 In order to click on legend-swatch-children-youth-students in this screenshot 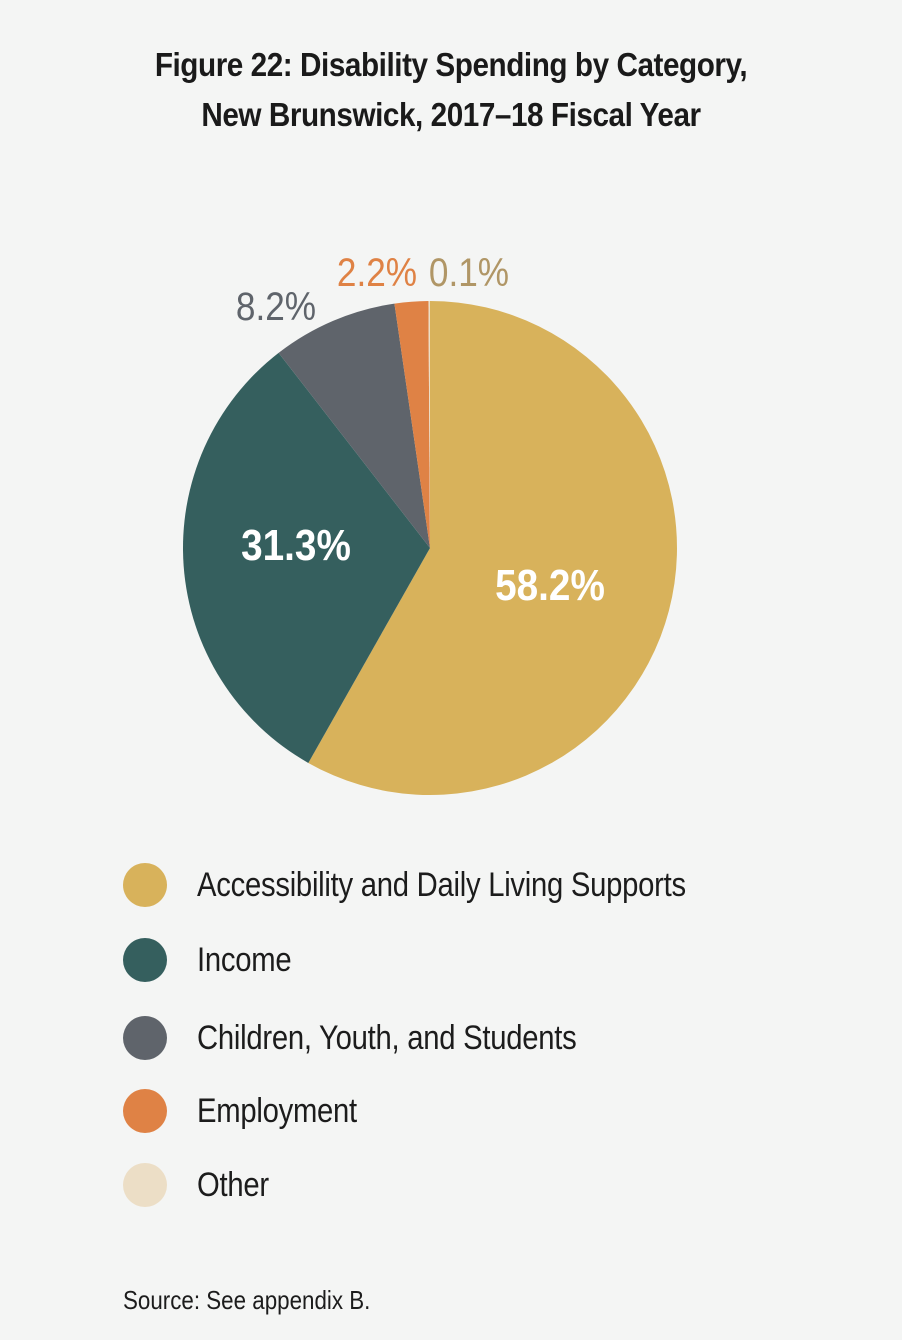, I will do `click(145, 1038)`.